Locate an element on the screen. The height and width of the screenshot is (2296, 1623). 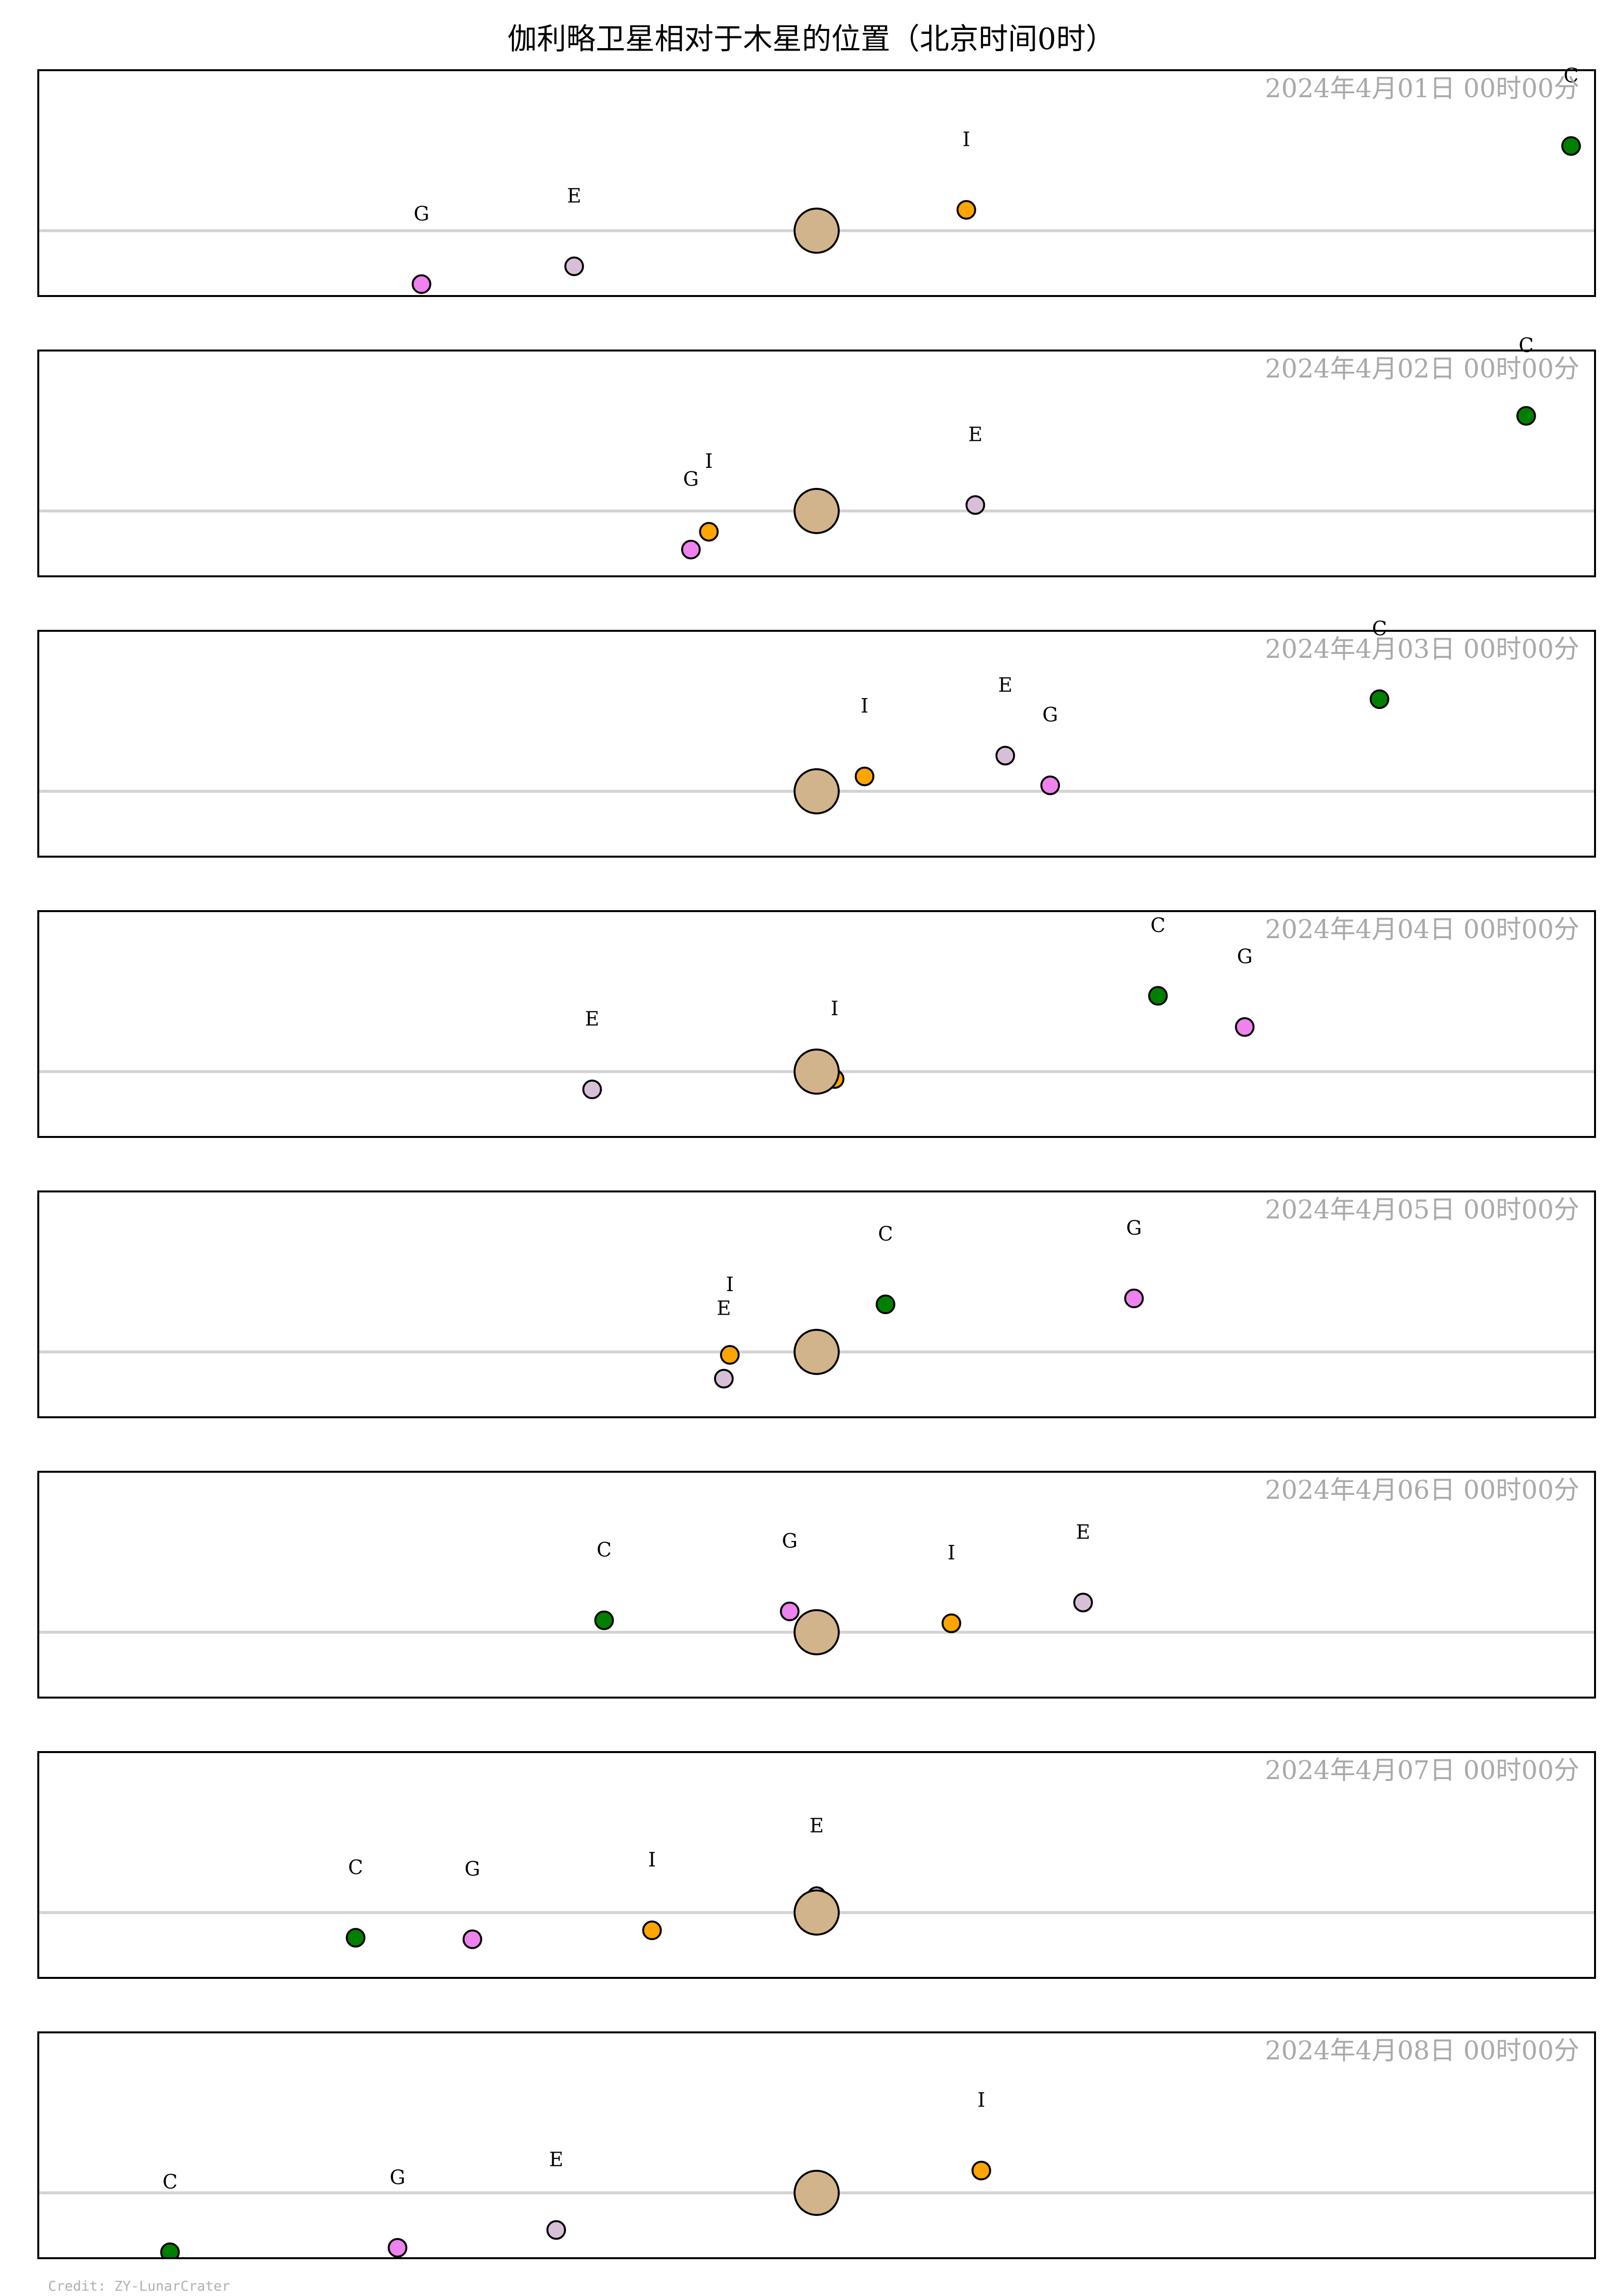
panel-date: 2024年4月03日 00时00分 is located at coordinates (1422, 649).